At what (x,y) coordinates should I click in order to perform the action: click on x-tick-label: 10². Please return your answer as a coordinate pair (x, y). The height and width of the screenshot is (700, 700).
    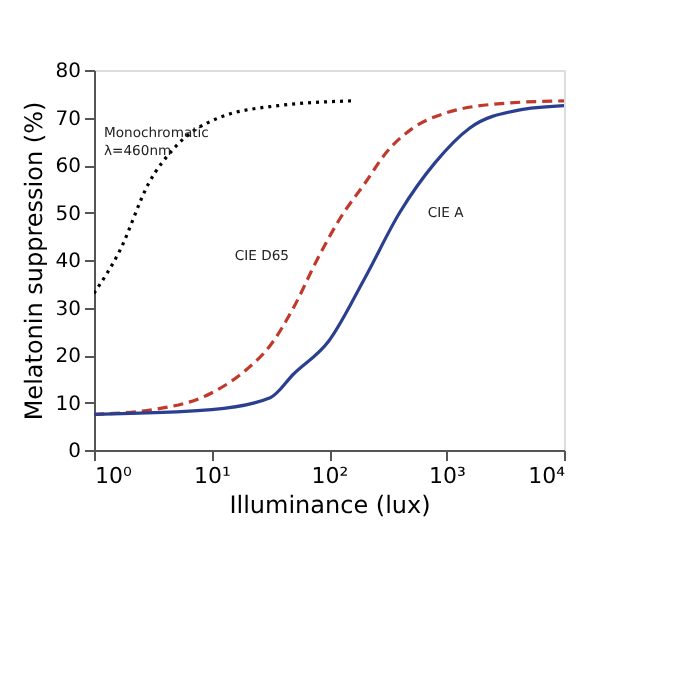
    Looking at the image, I should click on (330, 476).